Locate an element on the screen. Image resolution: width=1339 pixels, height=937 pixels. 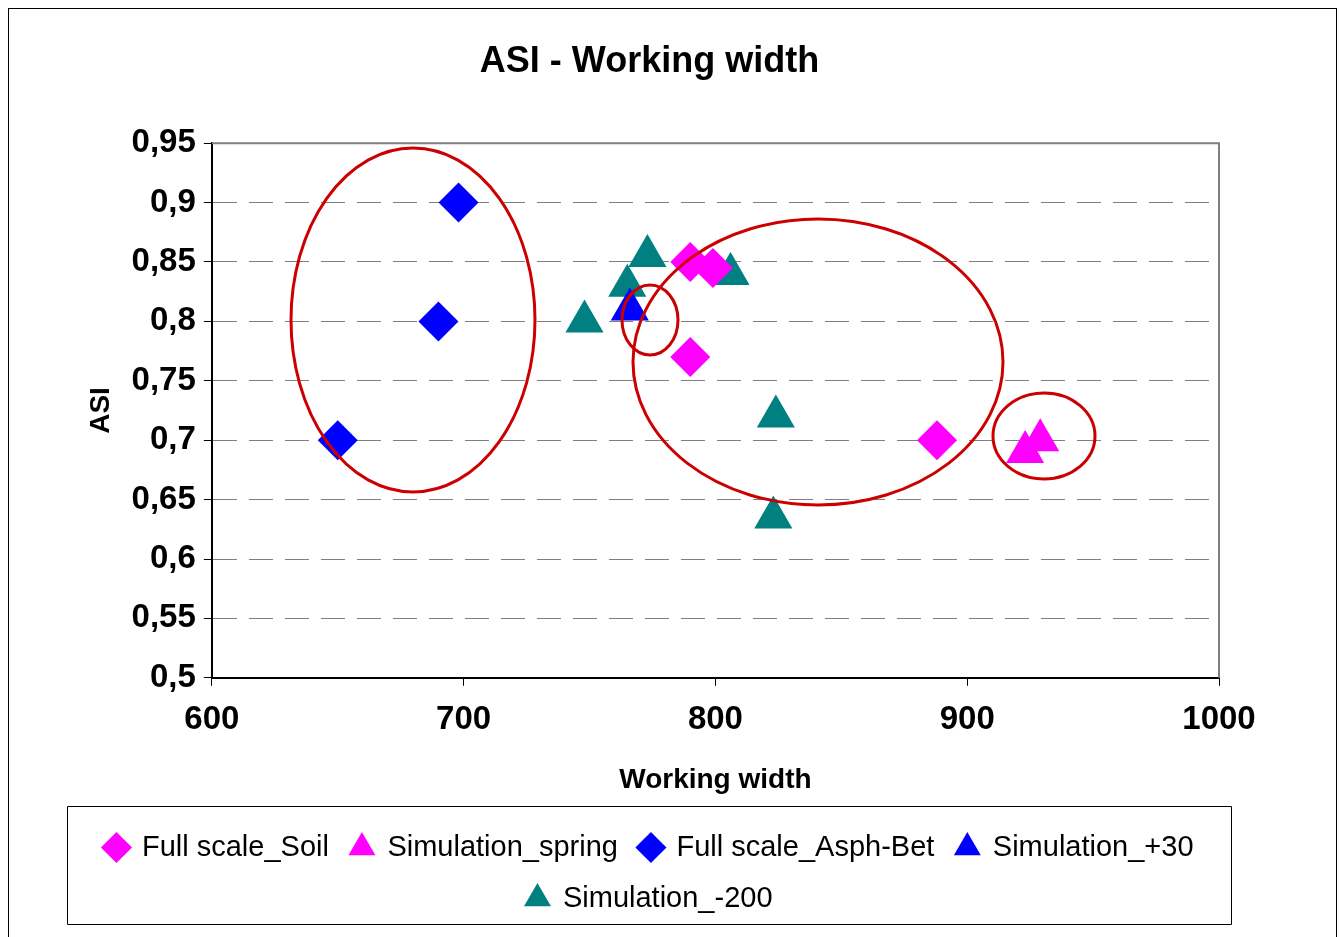
legend-label: Simulation_-200 is located at coordinates (667, 896).